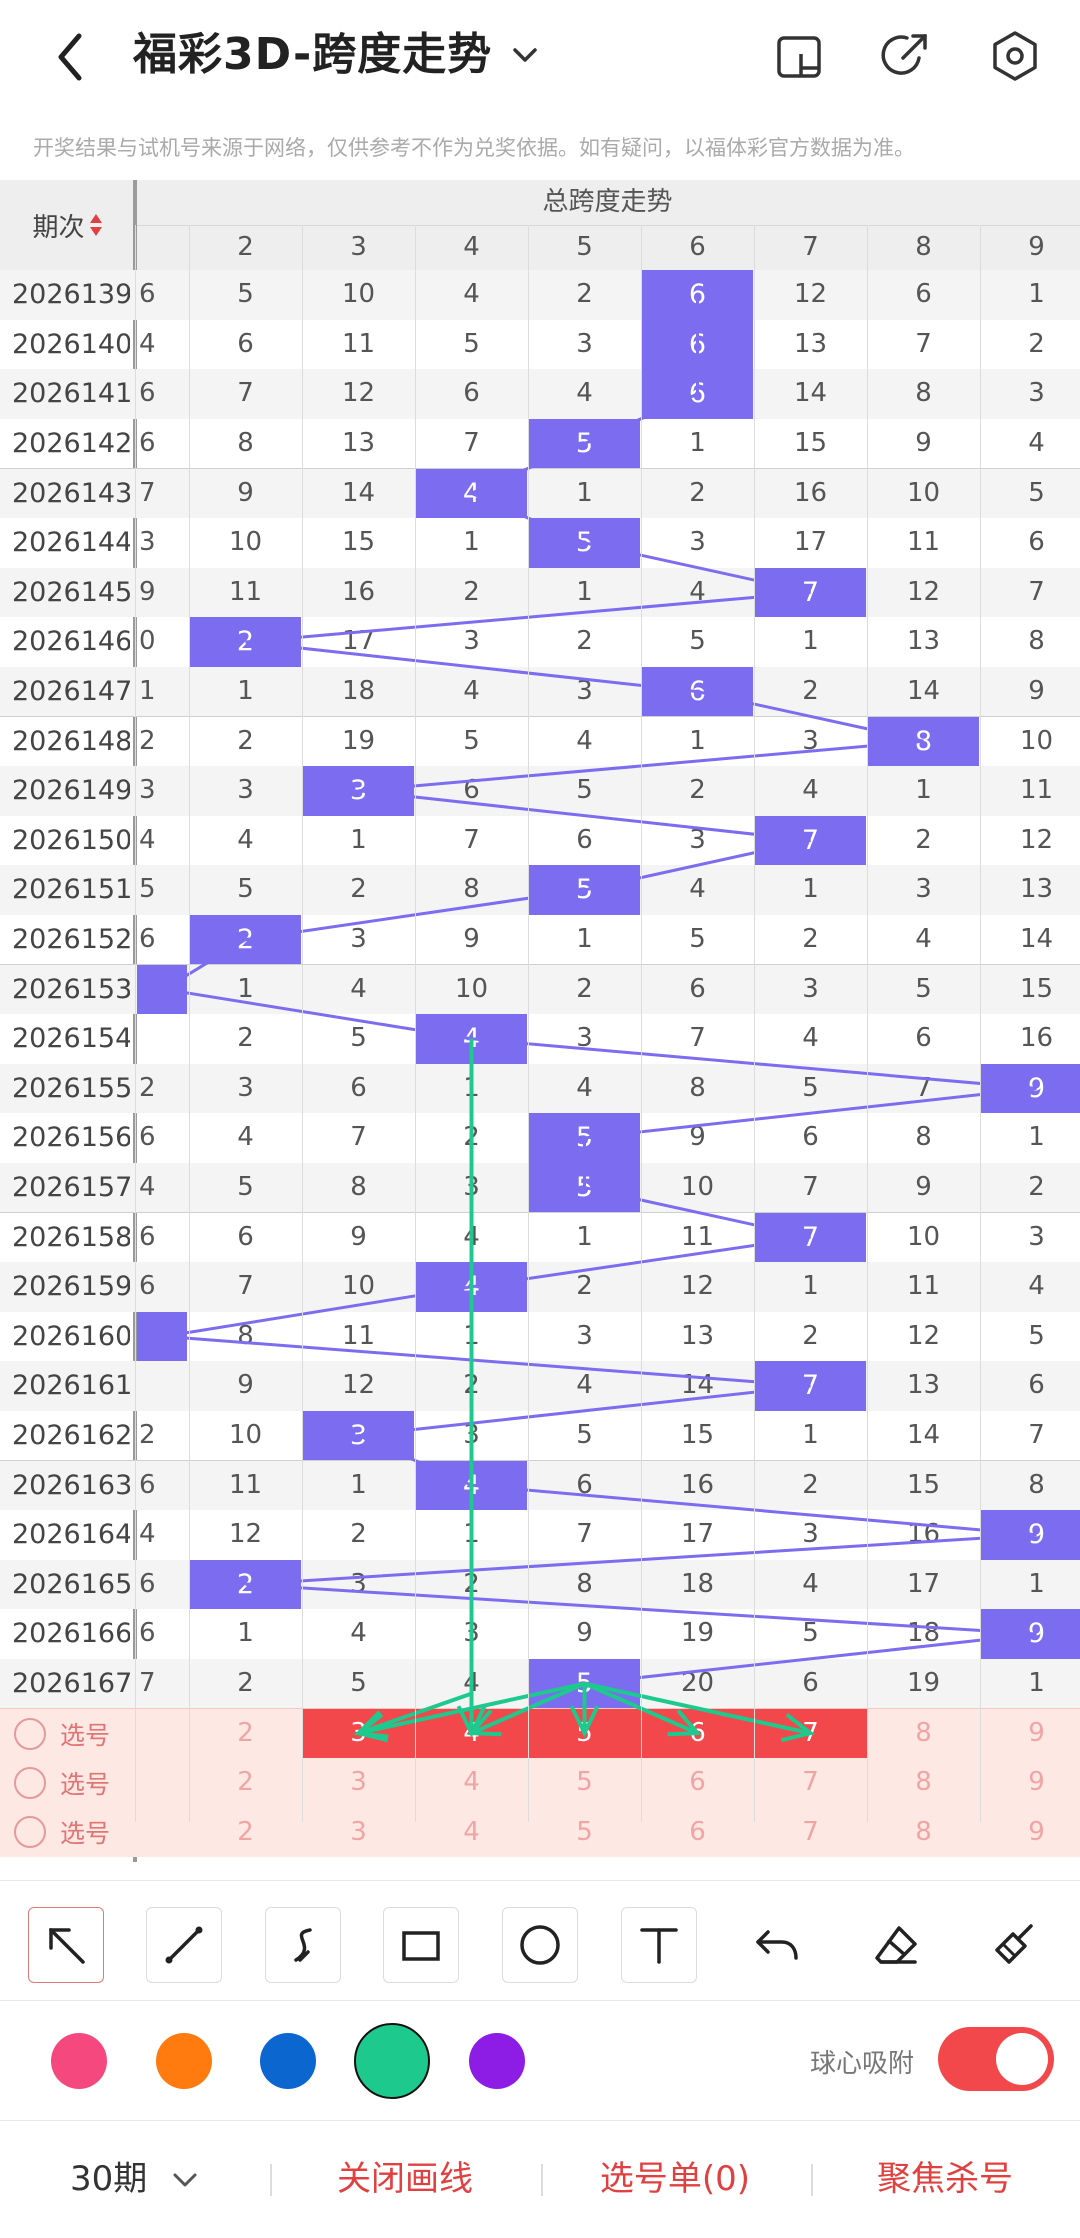 The width and height of the screenshot is (1080, 2238). What do you see at coordinates (584, 1138) in the screenshot?
I see `hit-cell: 5` at bounding box center [584, 1138].